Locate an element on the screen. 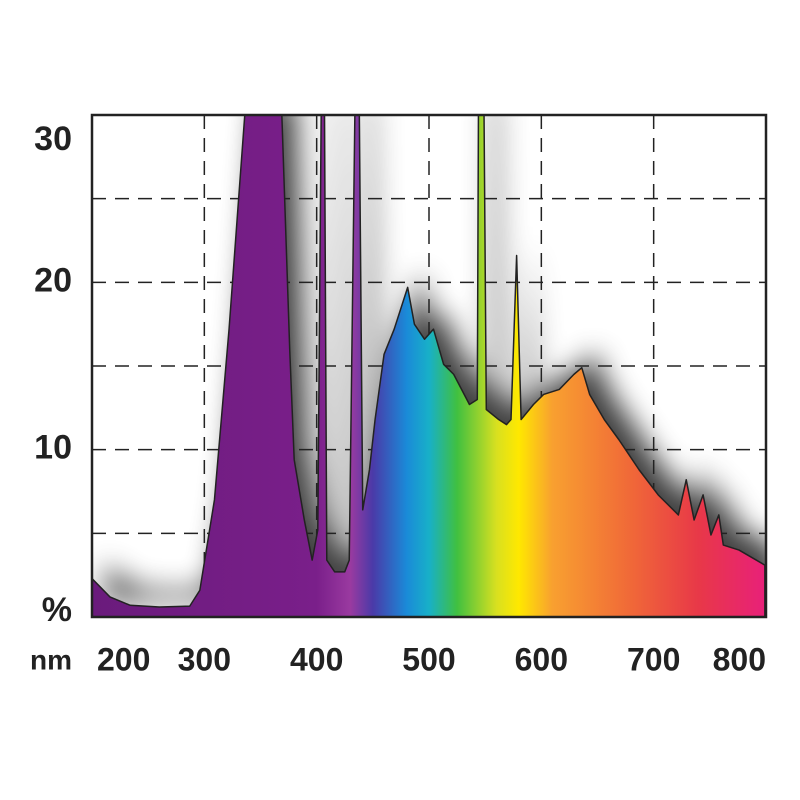  x-tick-label: 600 is located at coordinates (541, 659).